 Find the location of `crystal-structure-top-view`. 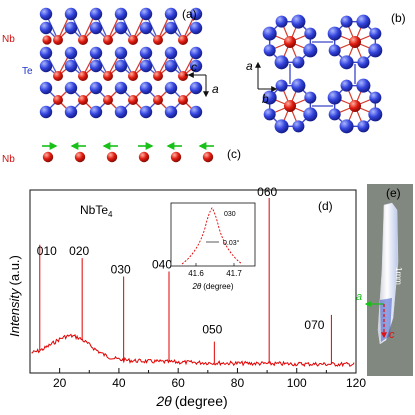

crystal-structure-top-view is located at coordinates (322, 74).